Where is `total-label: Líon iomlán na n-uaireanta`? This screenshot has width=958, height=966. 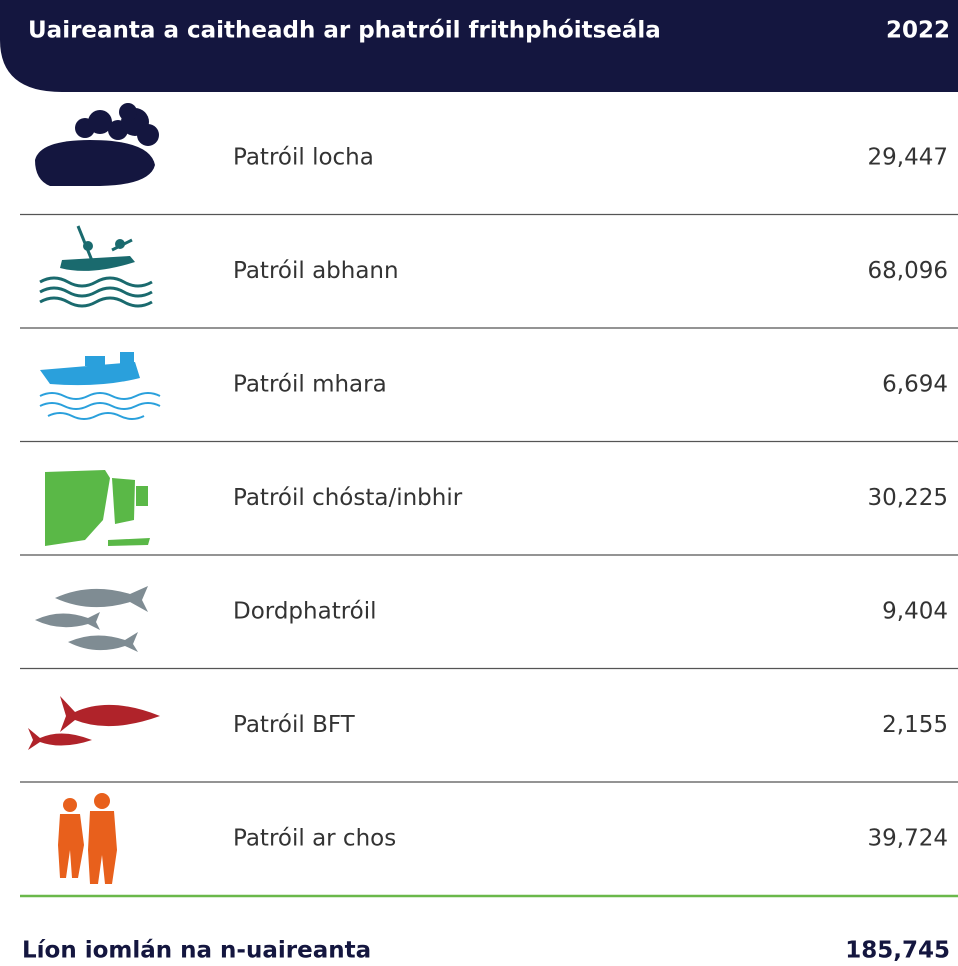
total-label: Líon iomlán na n-uaireanta is located at coordinates (196, 951).